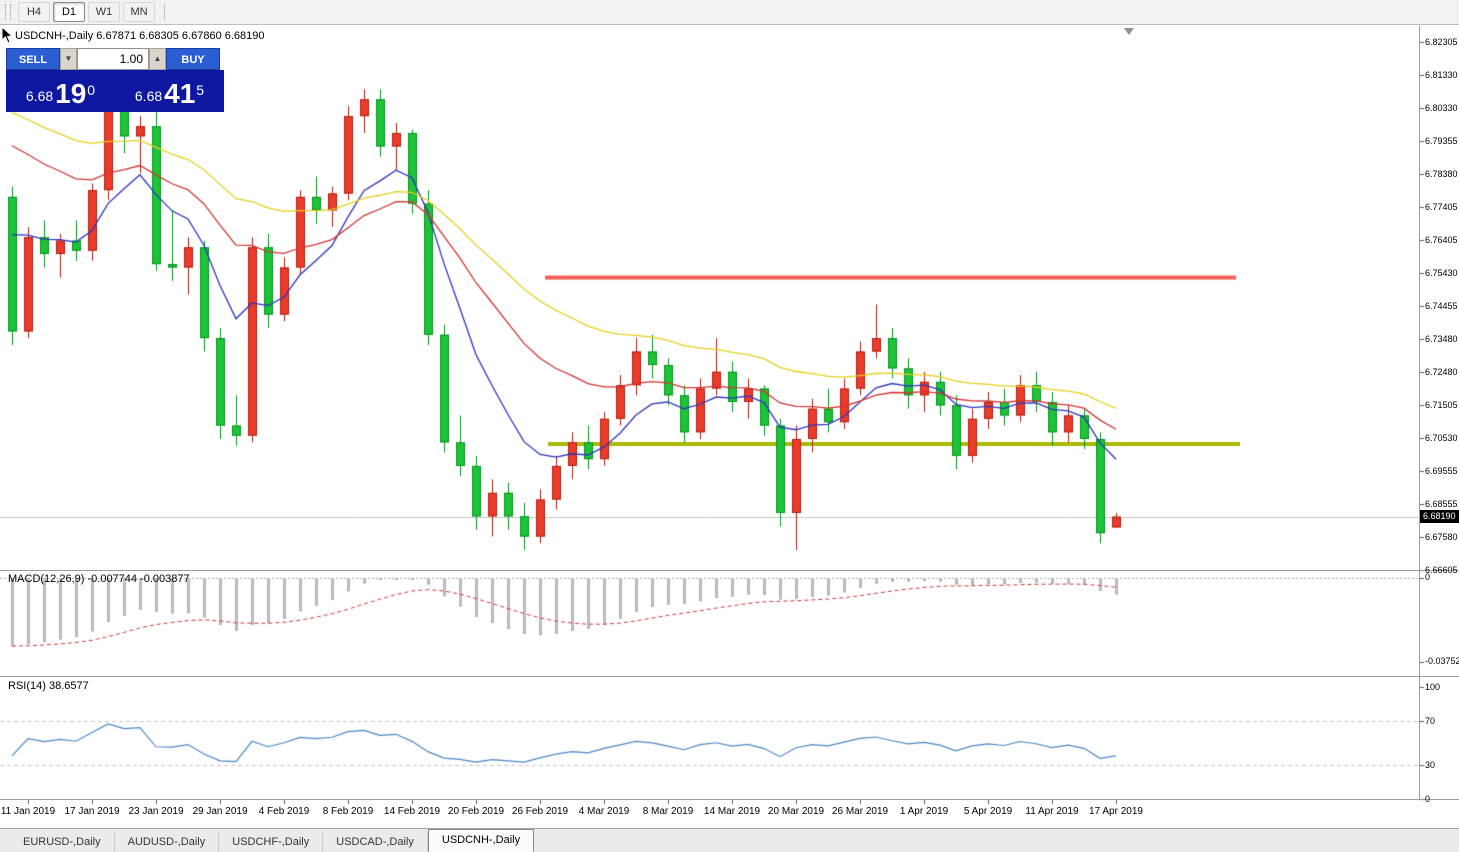 The width and height of the screenshot is (1459, 852). I want to click on buy-price: 6.68 41 5, so click(169, 91).